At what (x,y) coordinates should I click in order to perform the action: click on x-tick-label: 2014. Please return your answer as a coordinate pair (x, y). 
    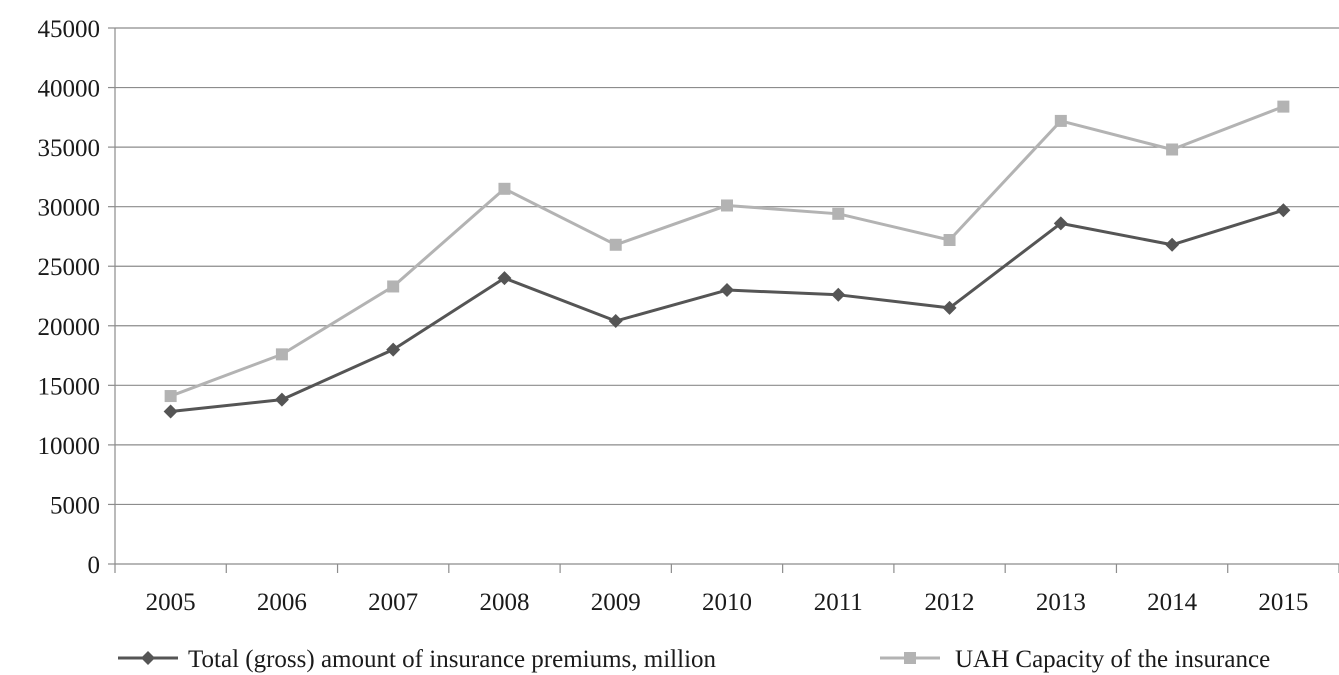
    Looking at the image, I should click on (1172, 602).